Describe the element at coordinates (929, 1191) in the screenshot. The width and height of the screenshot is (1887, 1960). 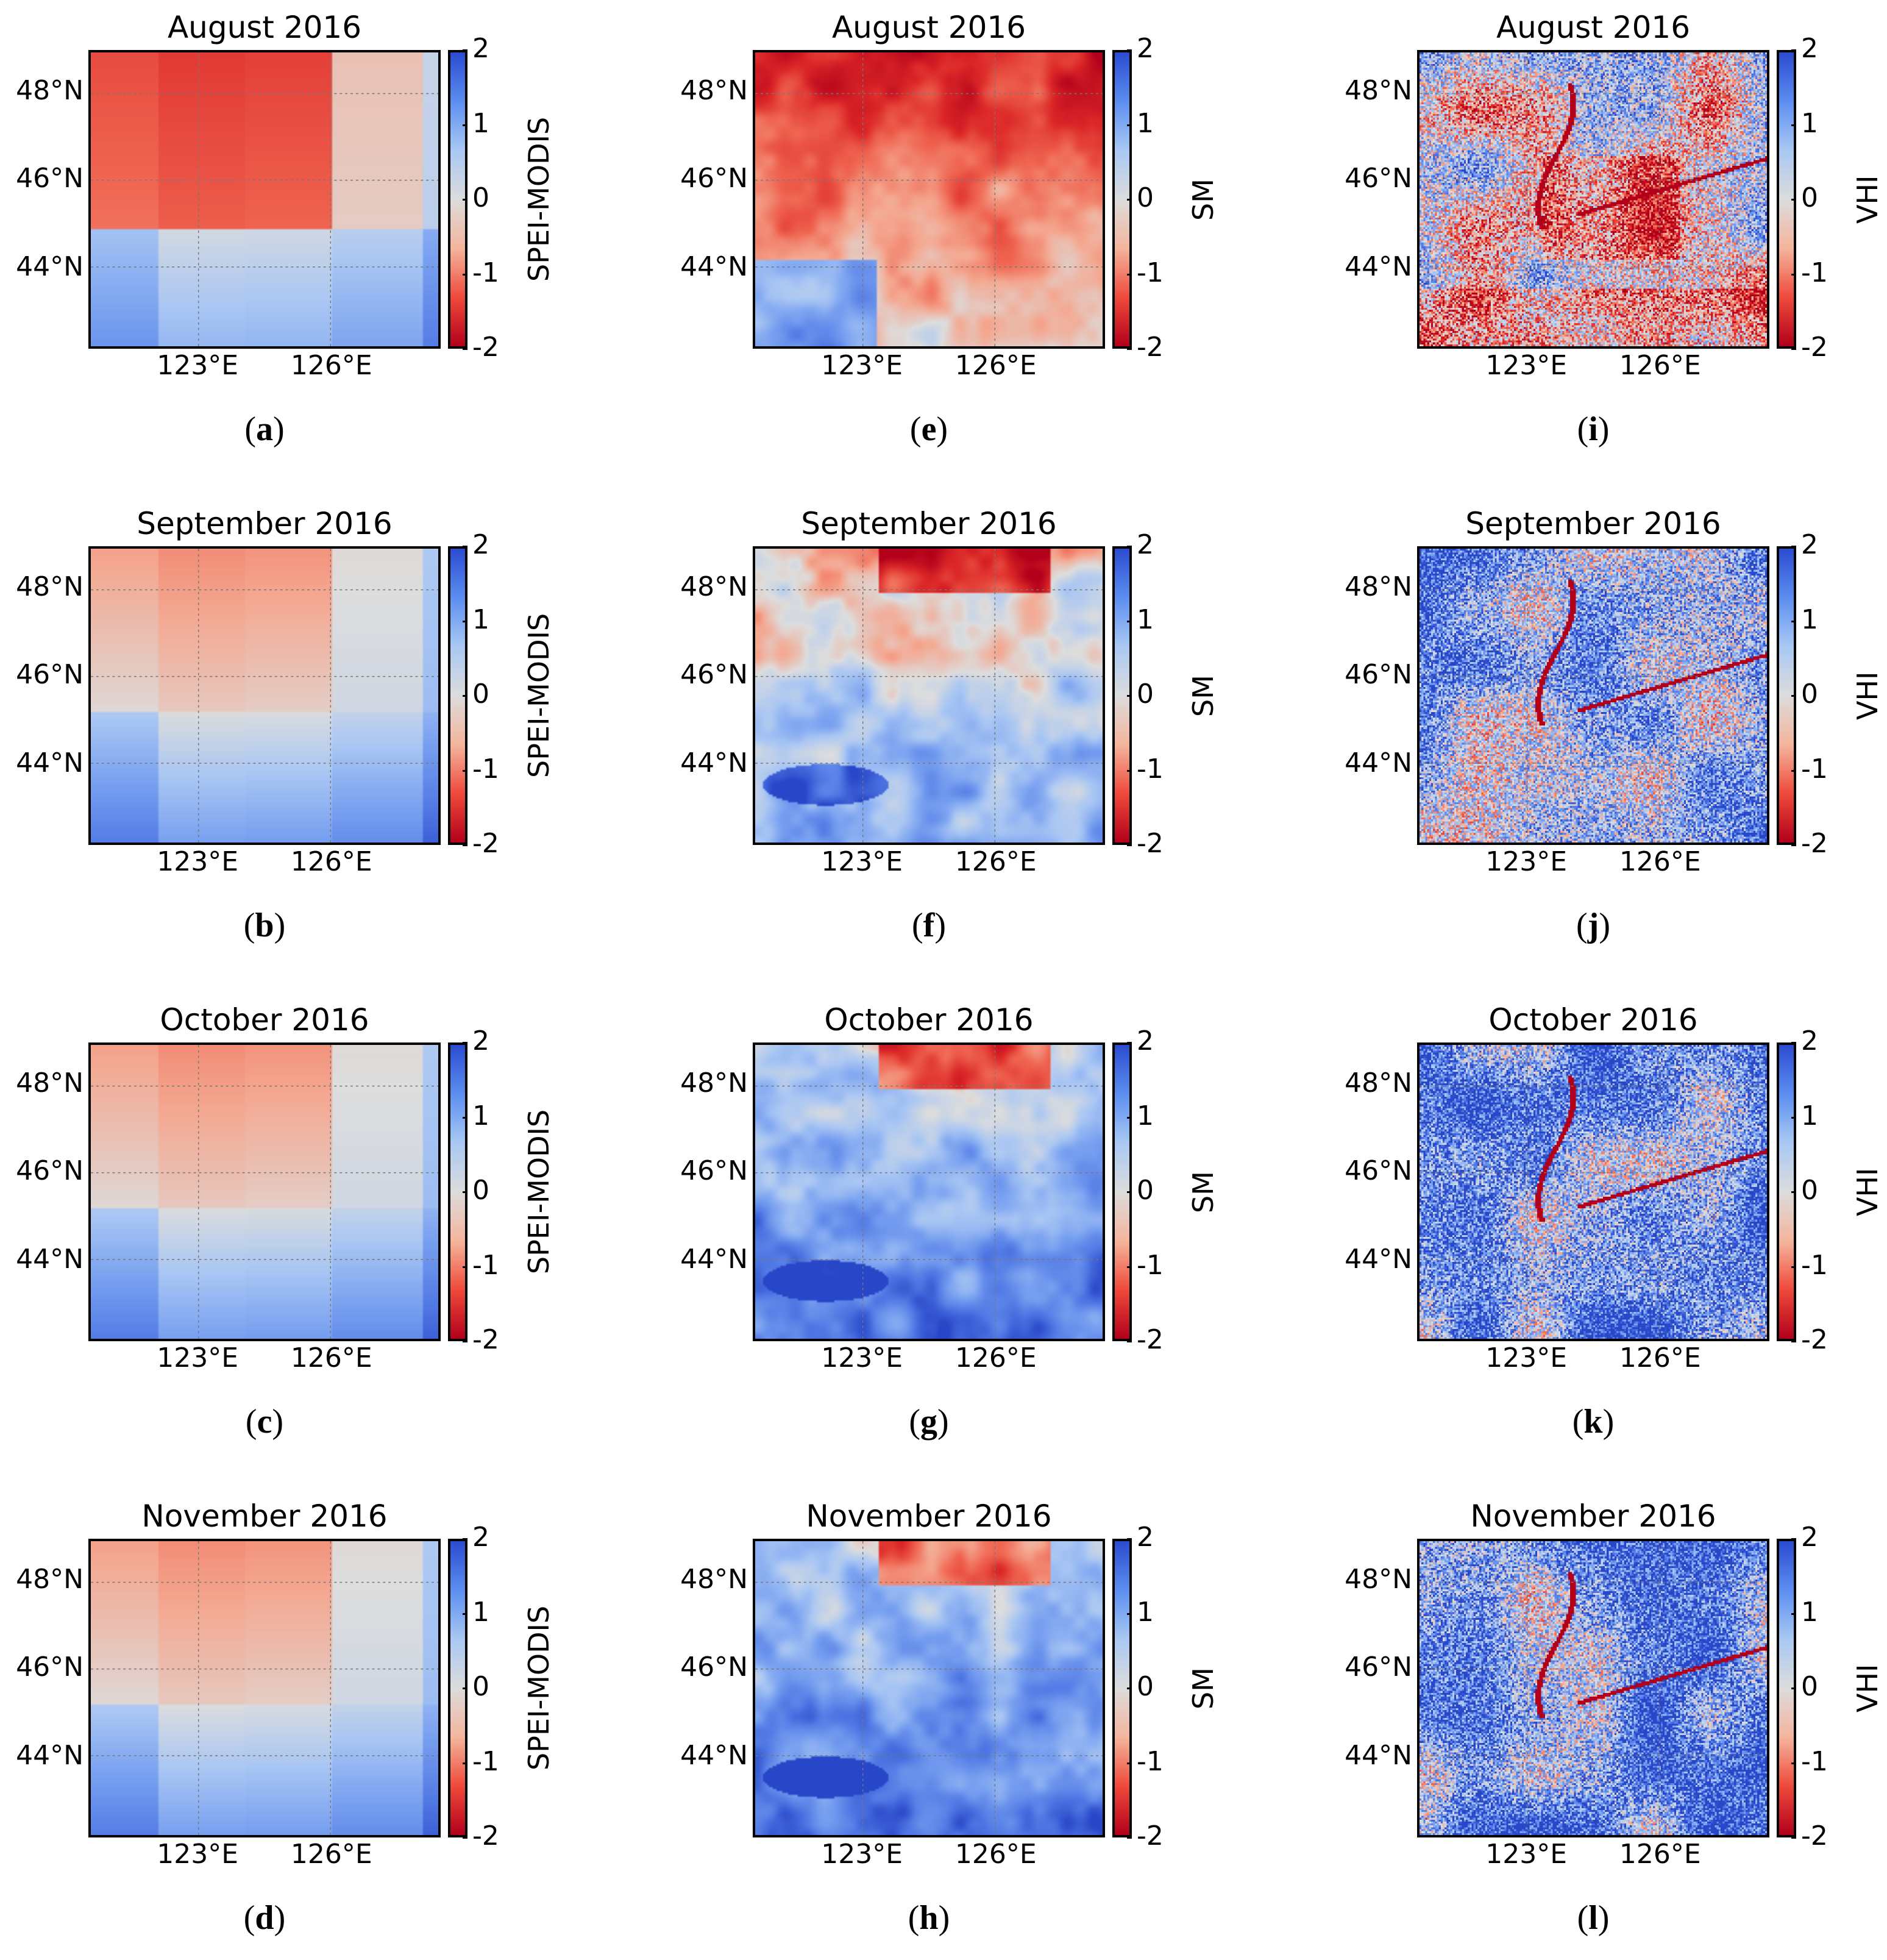
I see `heatmap-g` at that location.